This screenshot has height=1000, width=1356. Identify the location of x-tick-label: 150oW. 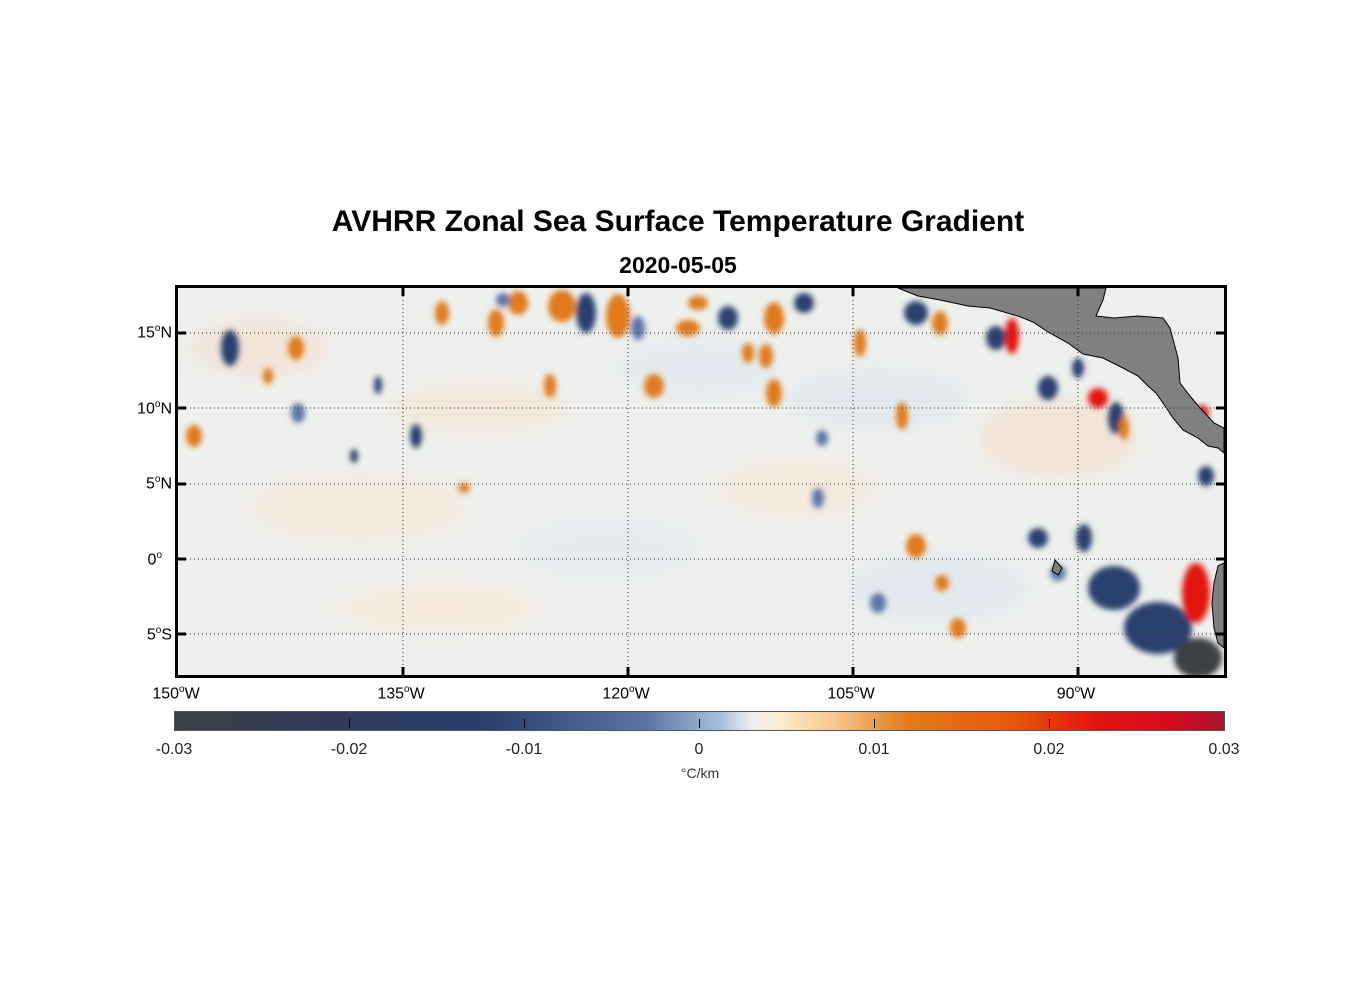
(176, 693).